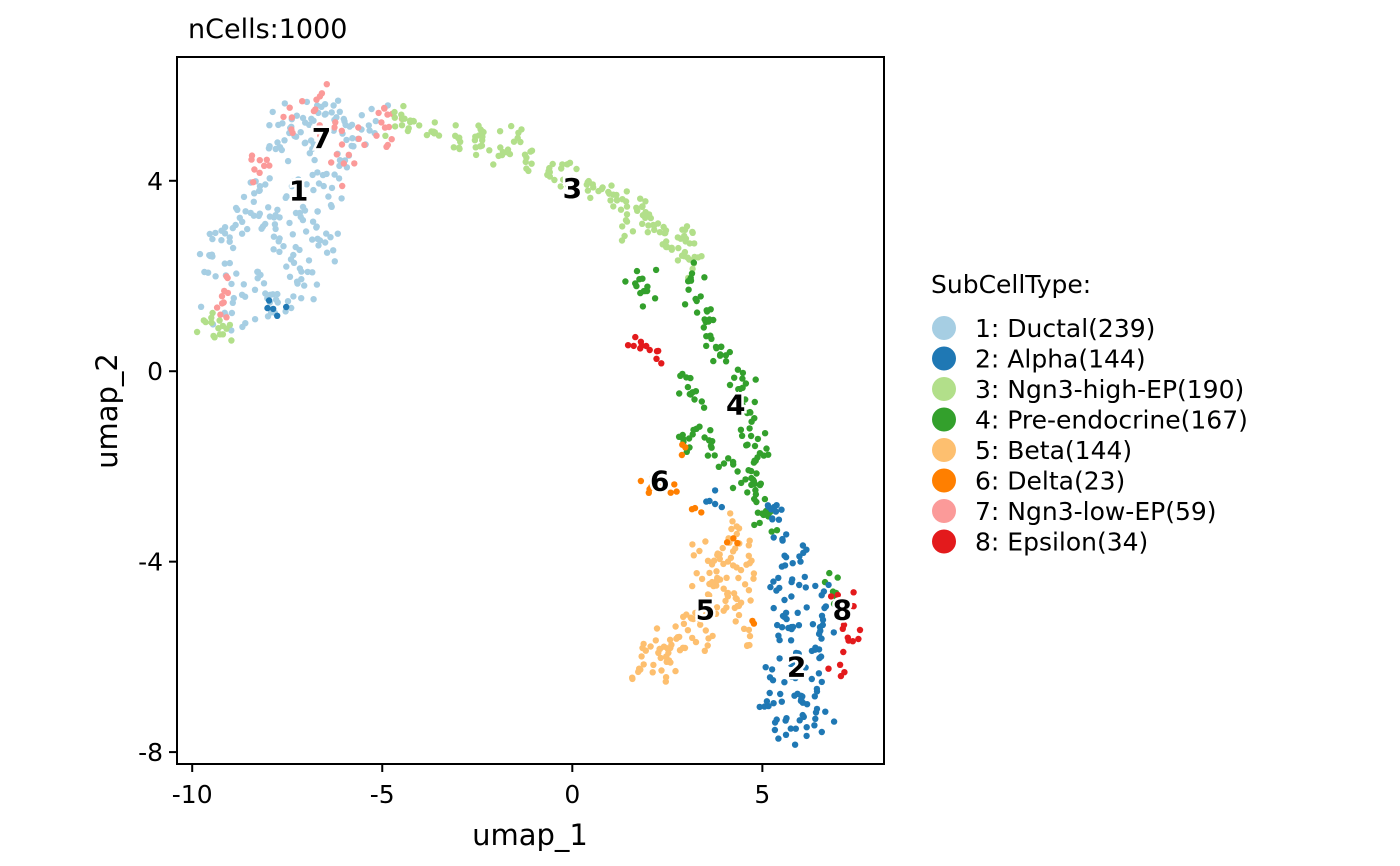  I want to click on cluster-label-8: 8, so click(841, 609).